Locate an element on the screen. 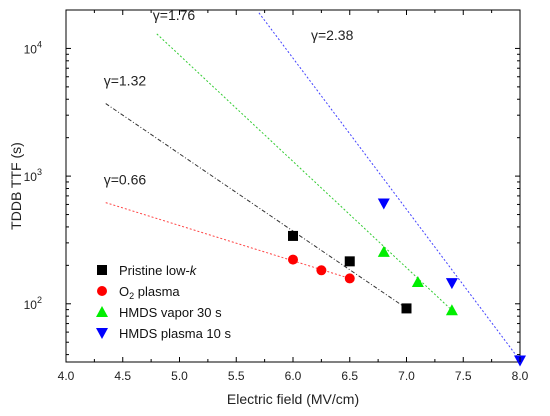  x-tick-label: 7.0 is located at coordinates (406, 376).